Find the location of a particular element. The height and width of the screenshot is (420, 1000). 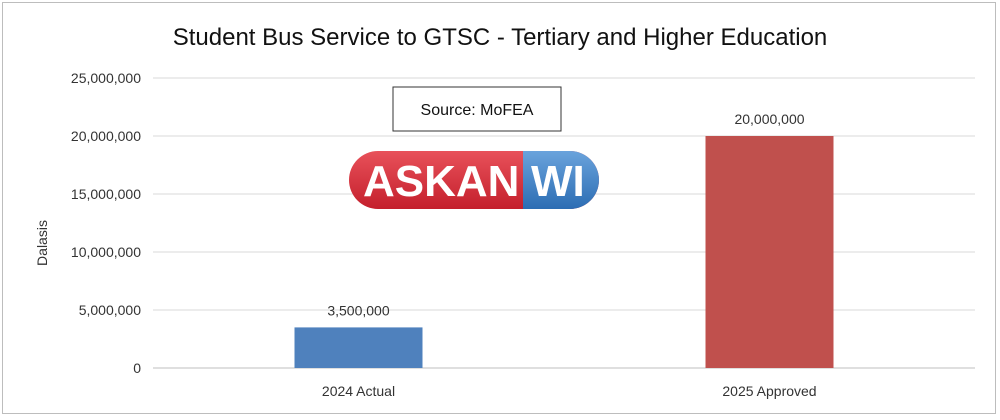

source-annotation: Source: MoFEA is located at coordinates (477, 109).